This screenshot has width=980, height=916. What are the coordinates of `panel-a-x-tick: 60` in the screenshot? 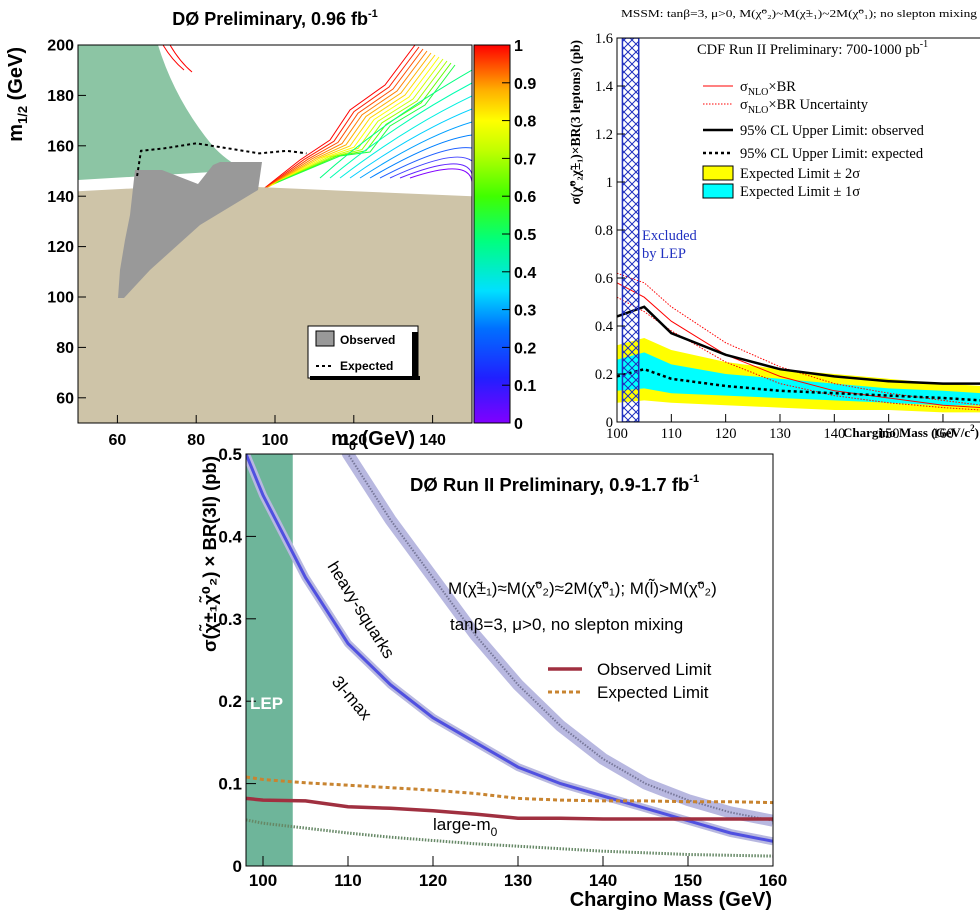 It's located at (118, 432).